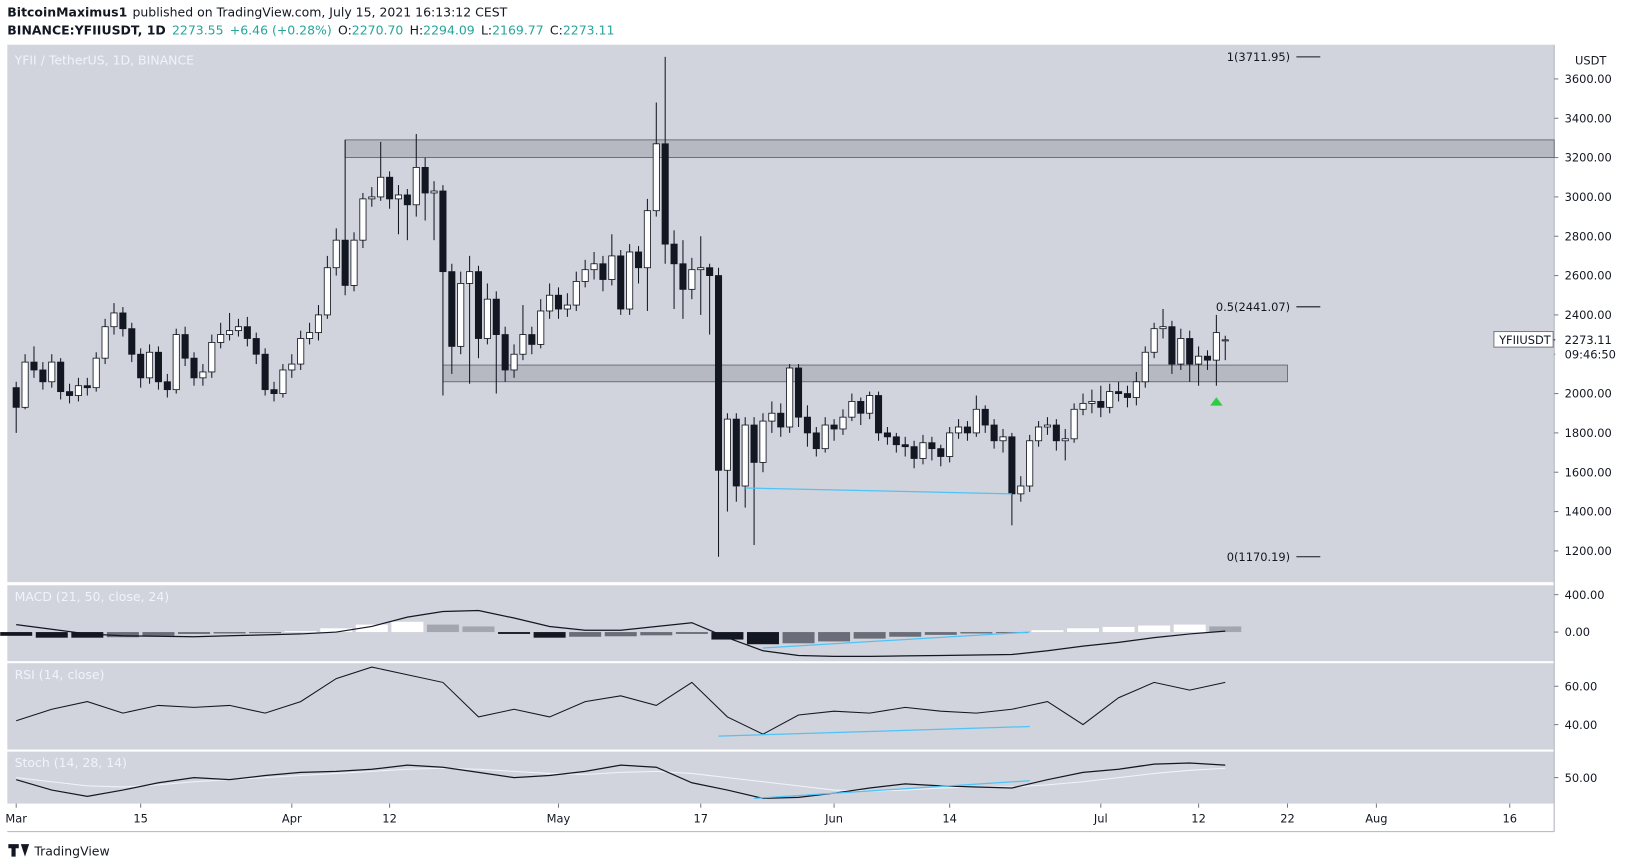 Image resolution: width=1627 pixels, height=867 pixels. I want to click on y-tick-label: 3200.00, so click(1588, 158).